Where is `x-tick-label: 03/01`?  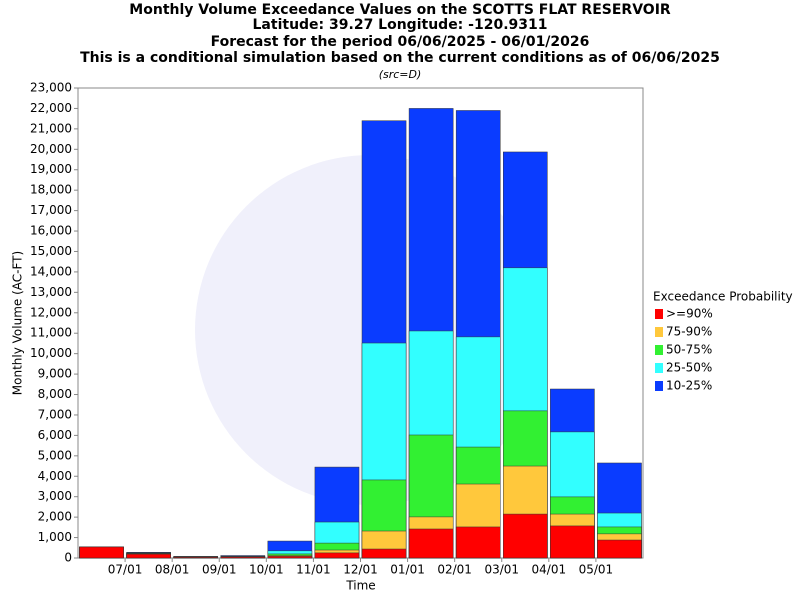 x-tick-label: 03/01 is located at coordinates (501, 570).